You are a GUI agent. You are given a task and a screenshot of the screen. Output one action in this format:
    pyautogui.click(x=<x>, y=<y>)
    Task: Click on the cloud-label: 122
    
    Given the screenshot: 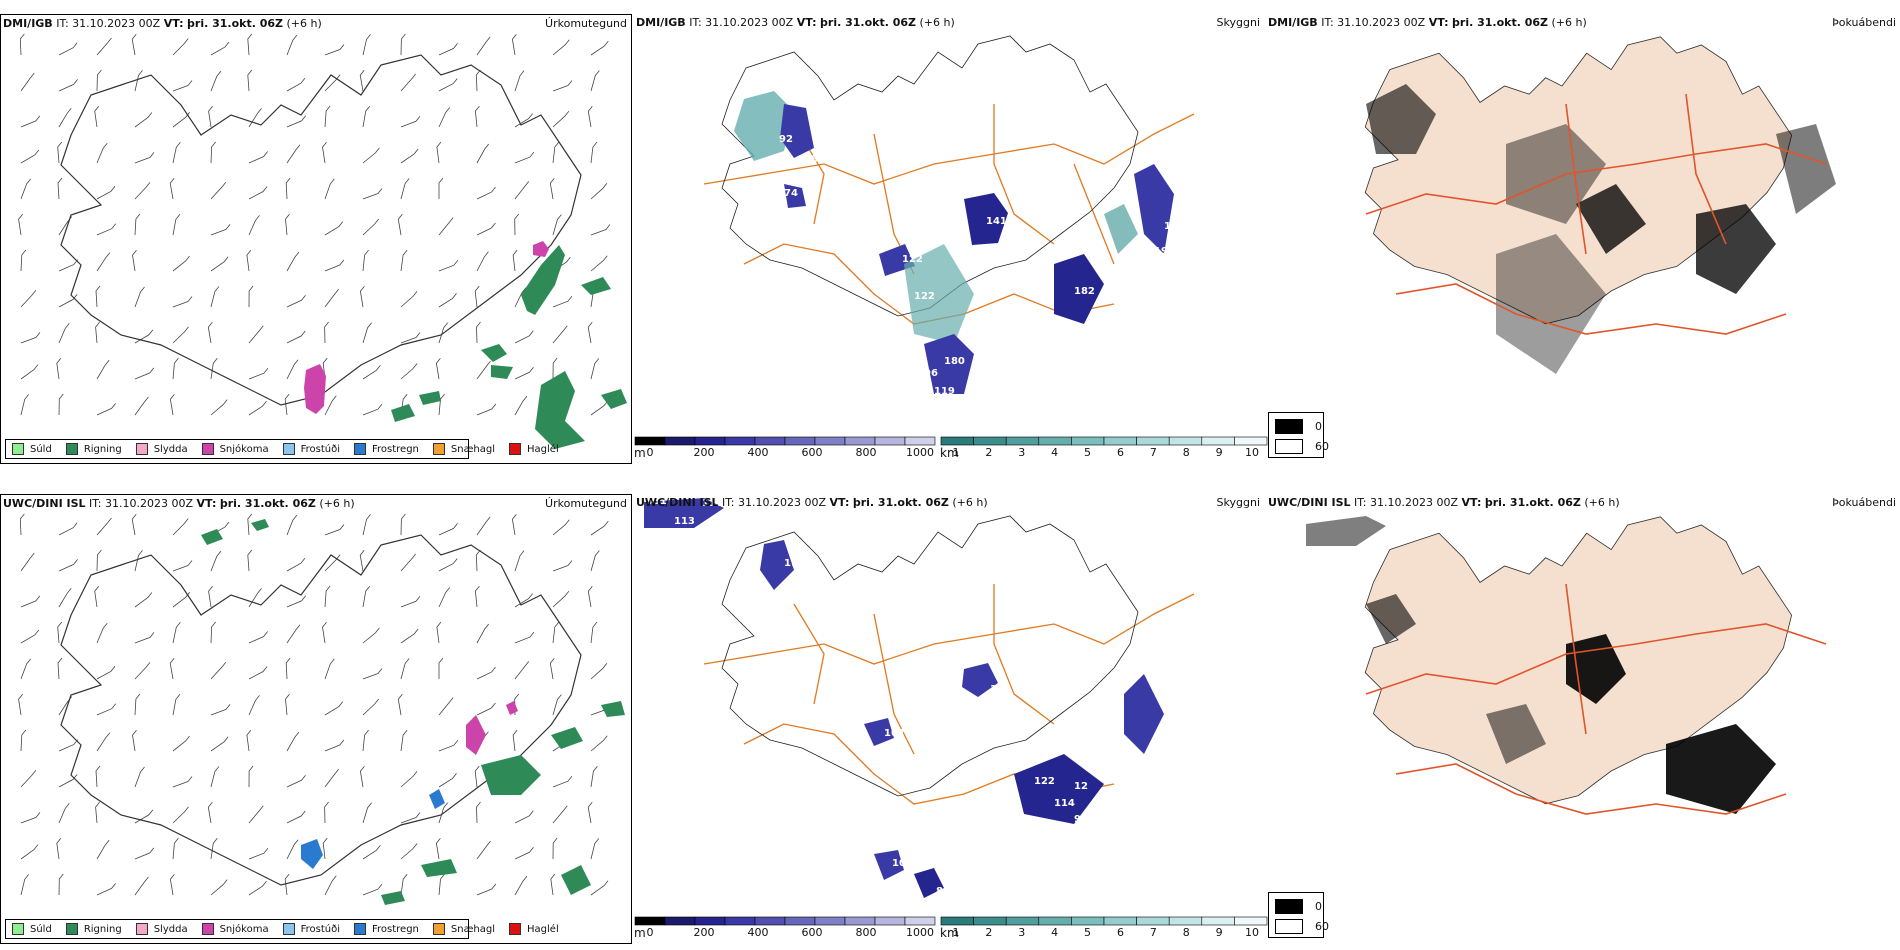 What is the action you would take?
    pyautogui.click(x=912, y=259)
    